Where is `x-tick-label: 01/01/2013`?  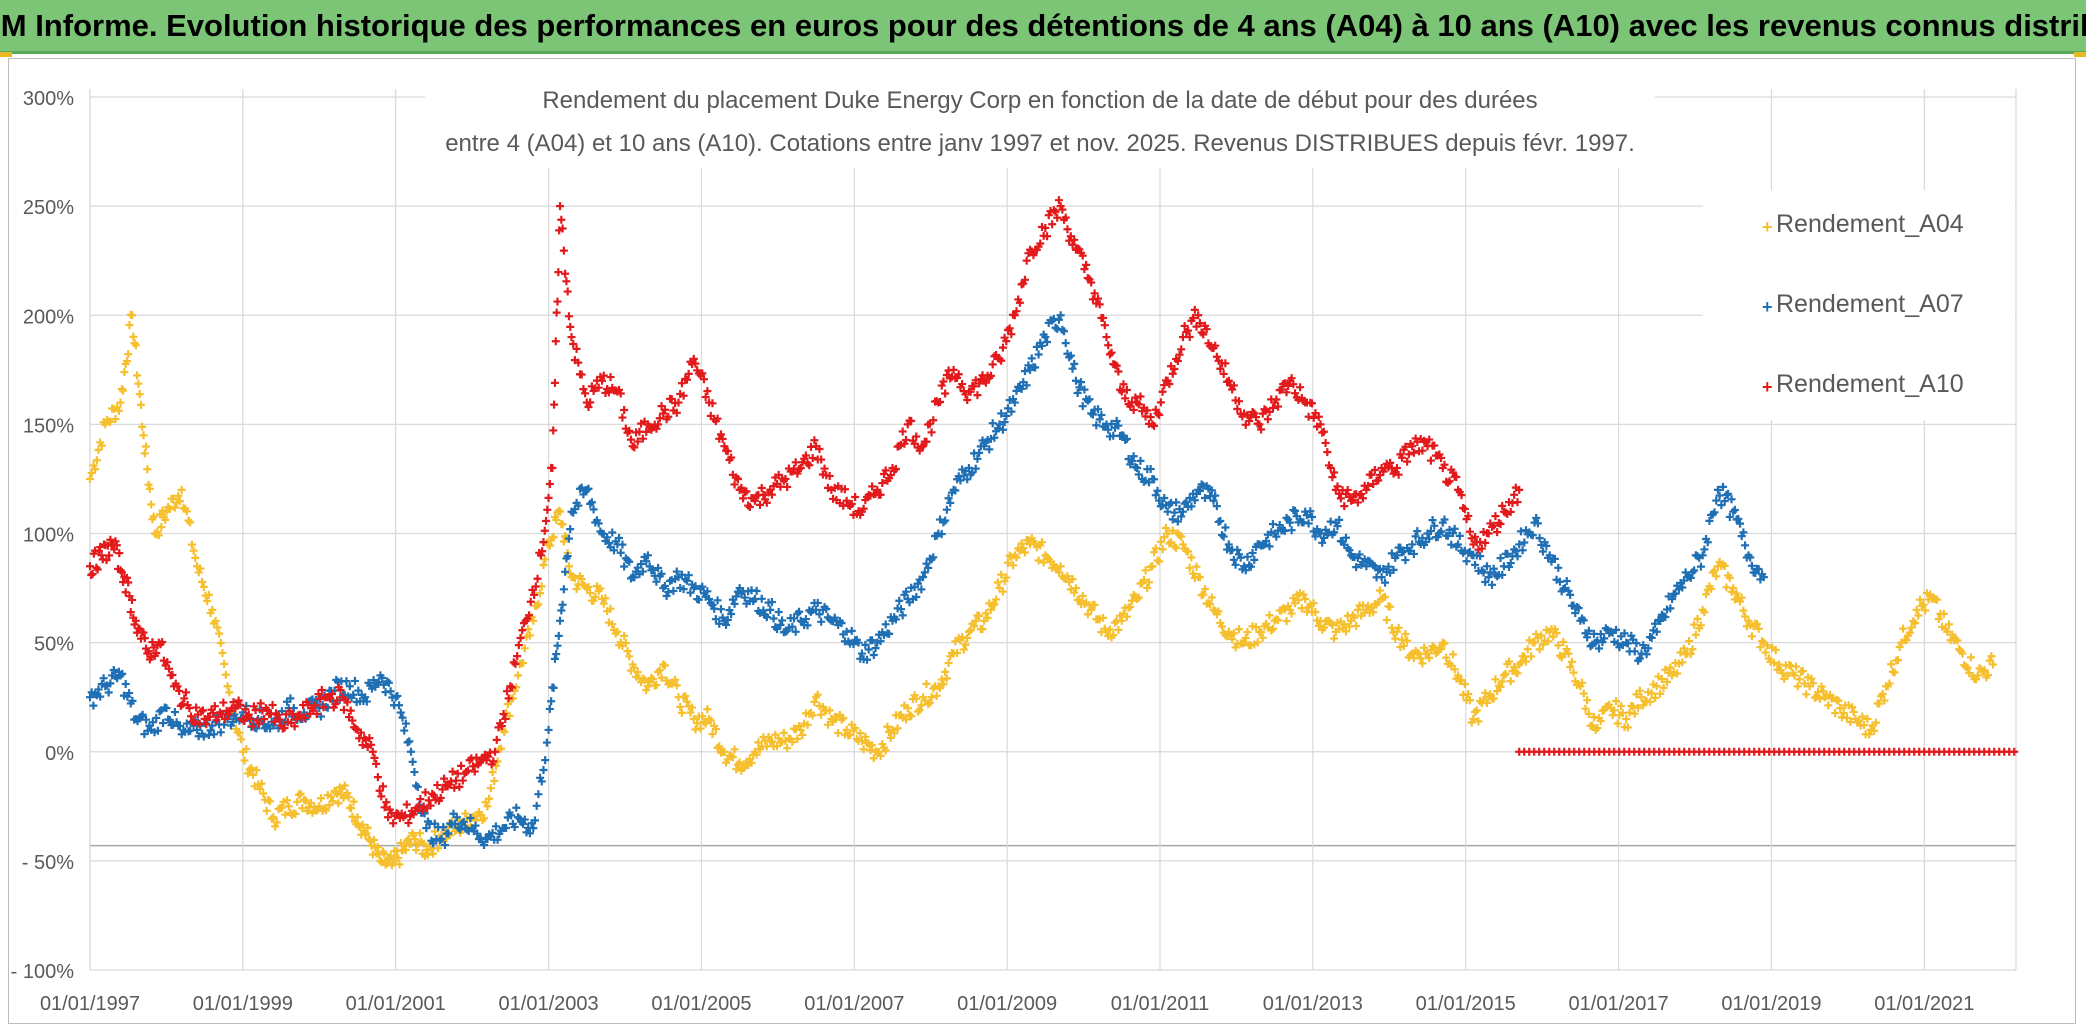 x-tick-label: 01/01/2013 is located at coordinates (1313, 1004).